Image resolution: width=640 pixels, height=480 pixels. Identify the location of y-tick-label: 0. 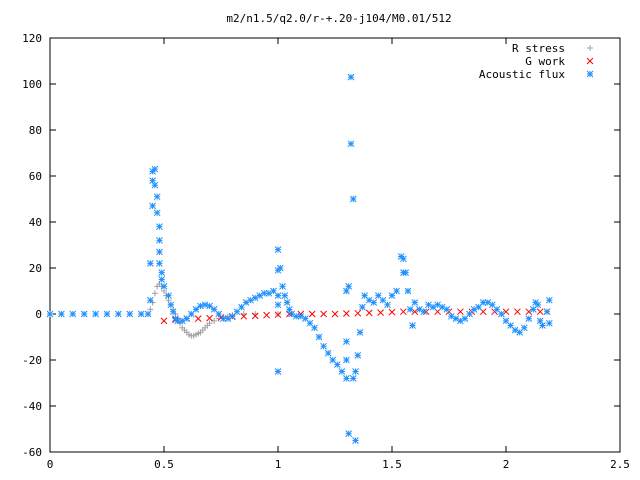
(38, 314).